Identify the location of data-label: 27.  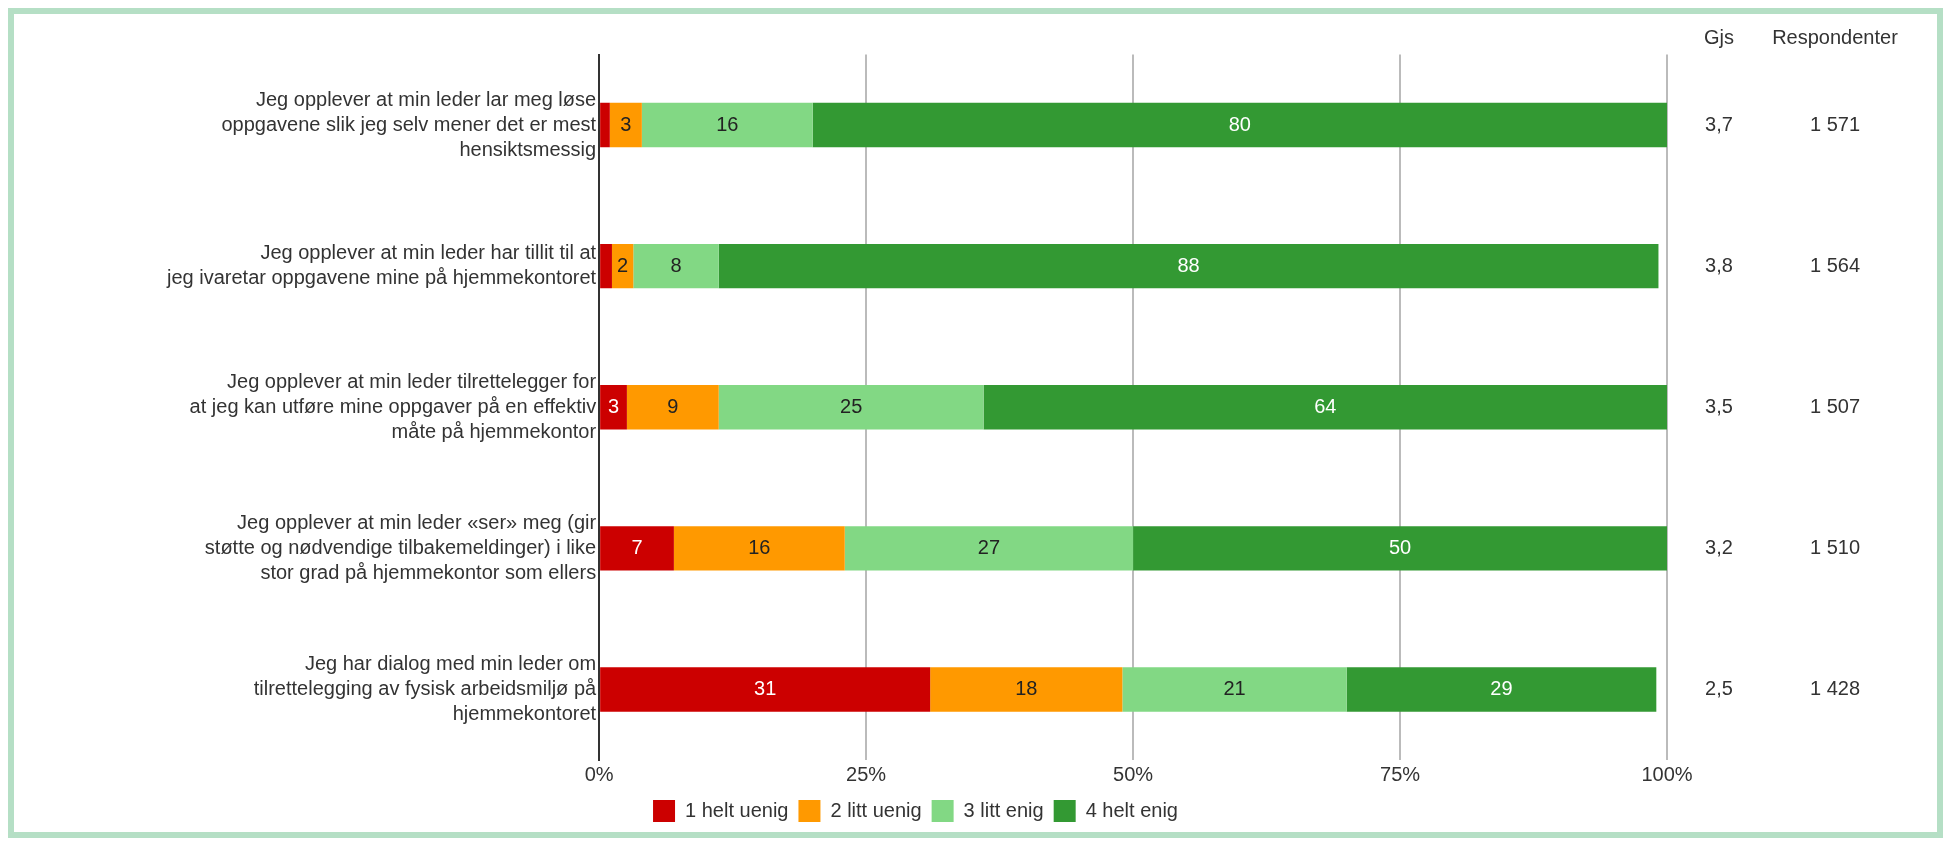
(989, 546).